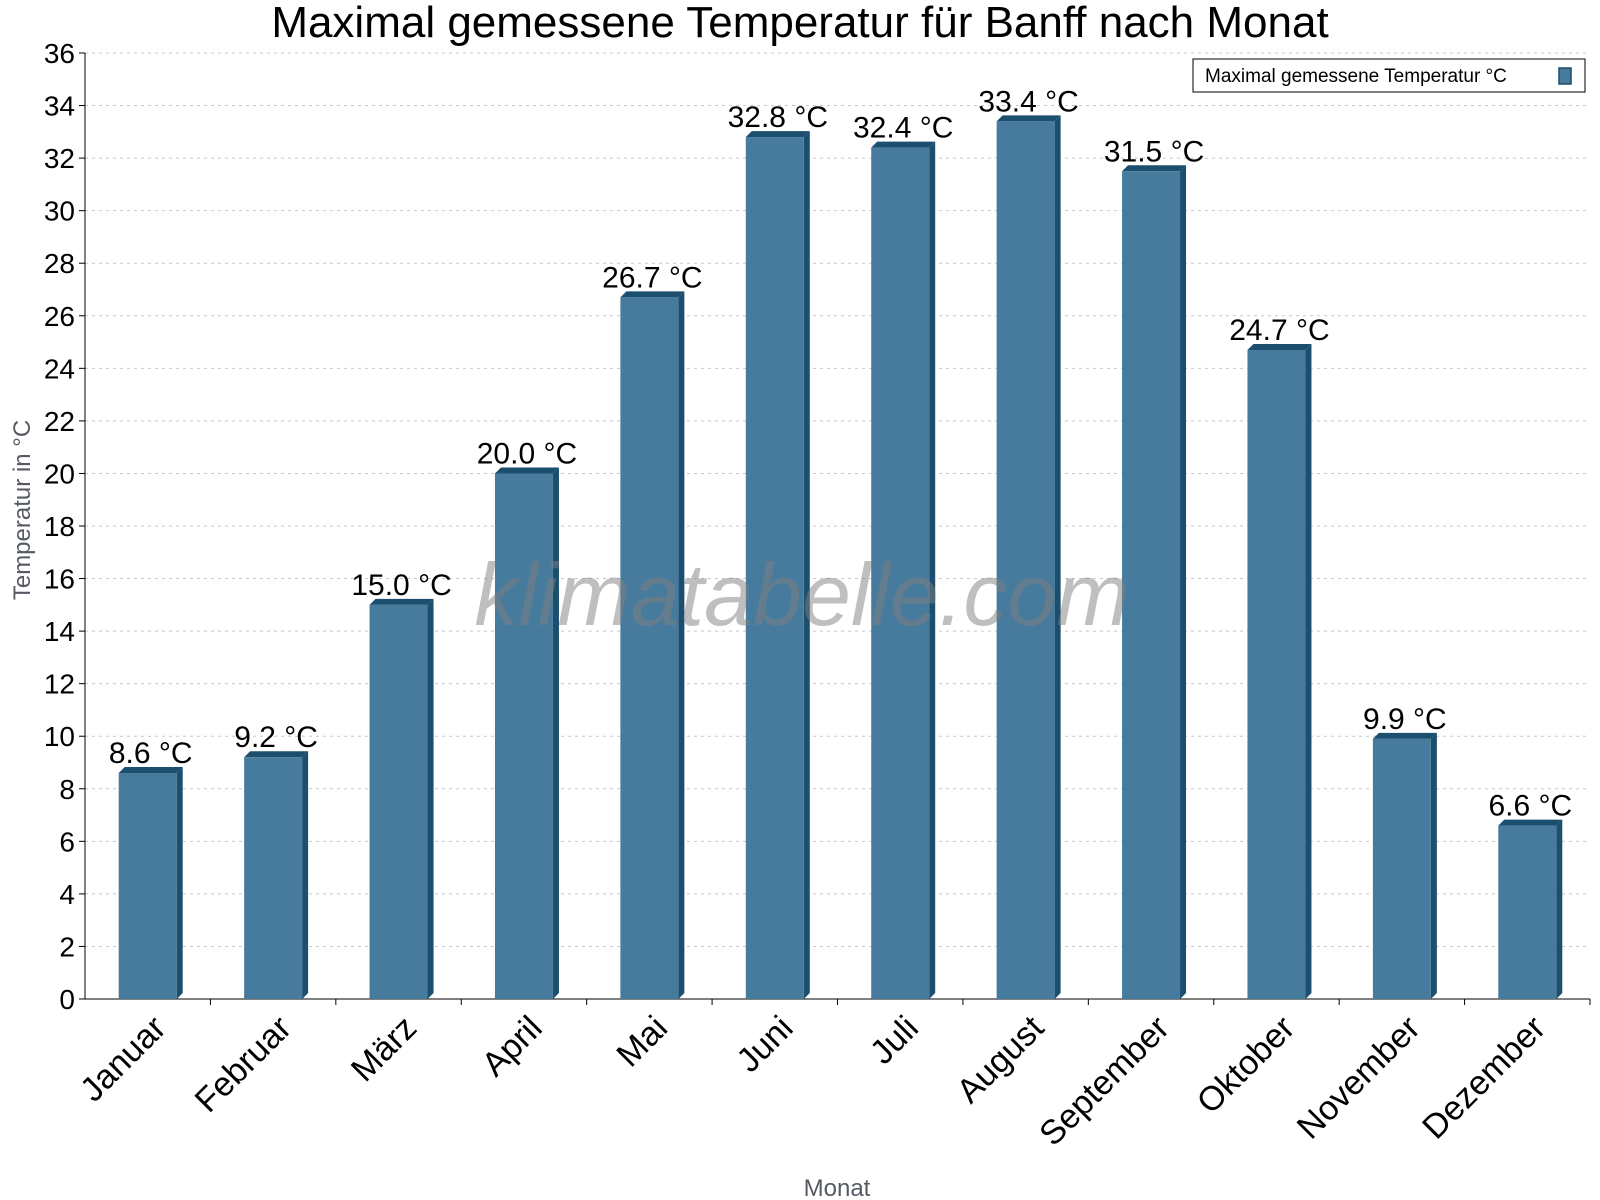 The height and width of the screenshot is (1200, 1600). Describe the element at coordinates (59, 473) in the screenshot. I see `y-tick-label: 20` at that location.